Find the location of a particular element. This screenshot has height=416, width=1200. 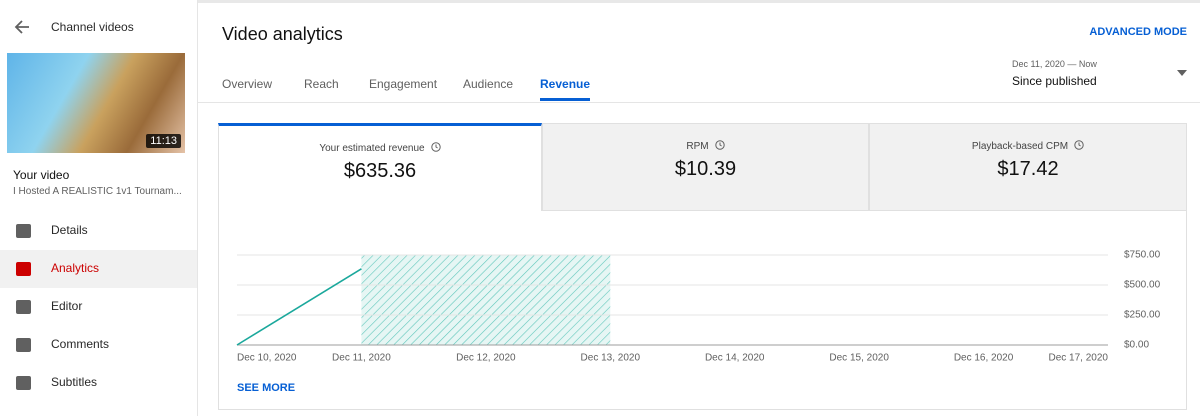

date-period: Dec 11, 2020 — Now is located at coordinates (1054, 64).